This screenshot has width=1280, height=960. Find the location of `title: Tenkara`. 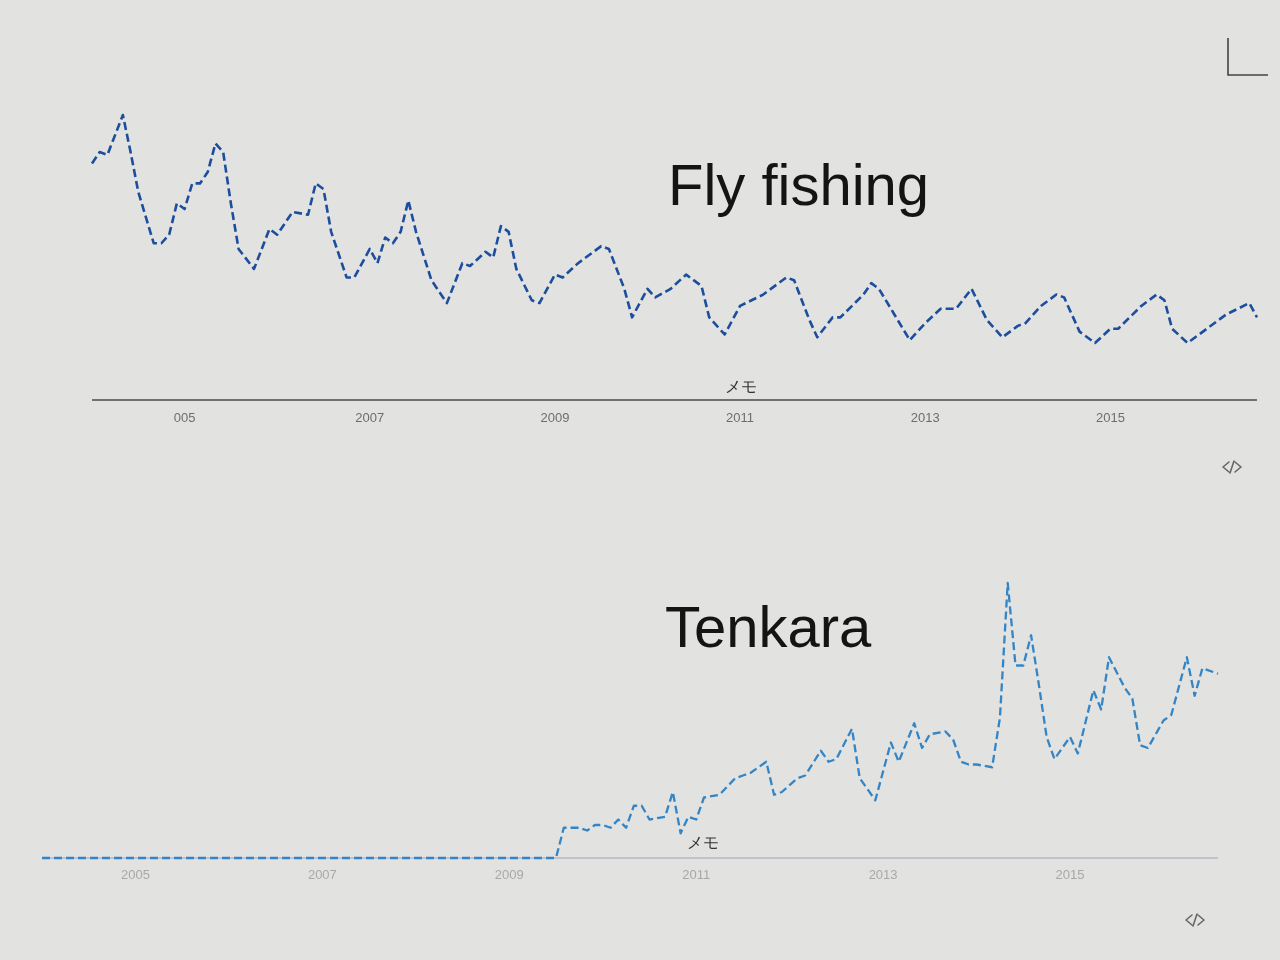

title: Tenkara is located at coordinates (768, 626).